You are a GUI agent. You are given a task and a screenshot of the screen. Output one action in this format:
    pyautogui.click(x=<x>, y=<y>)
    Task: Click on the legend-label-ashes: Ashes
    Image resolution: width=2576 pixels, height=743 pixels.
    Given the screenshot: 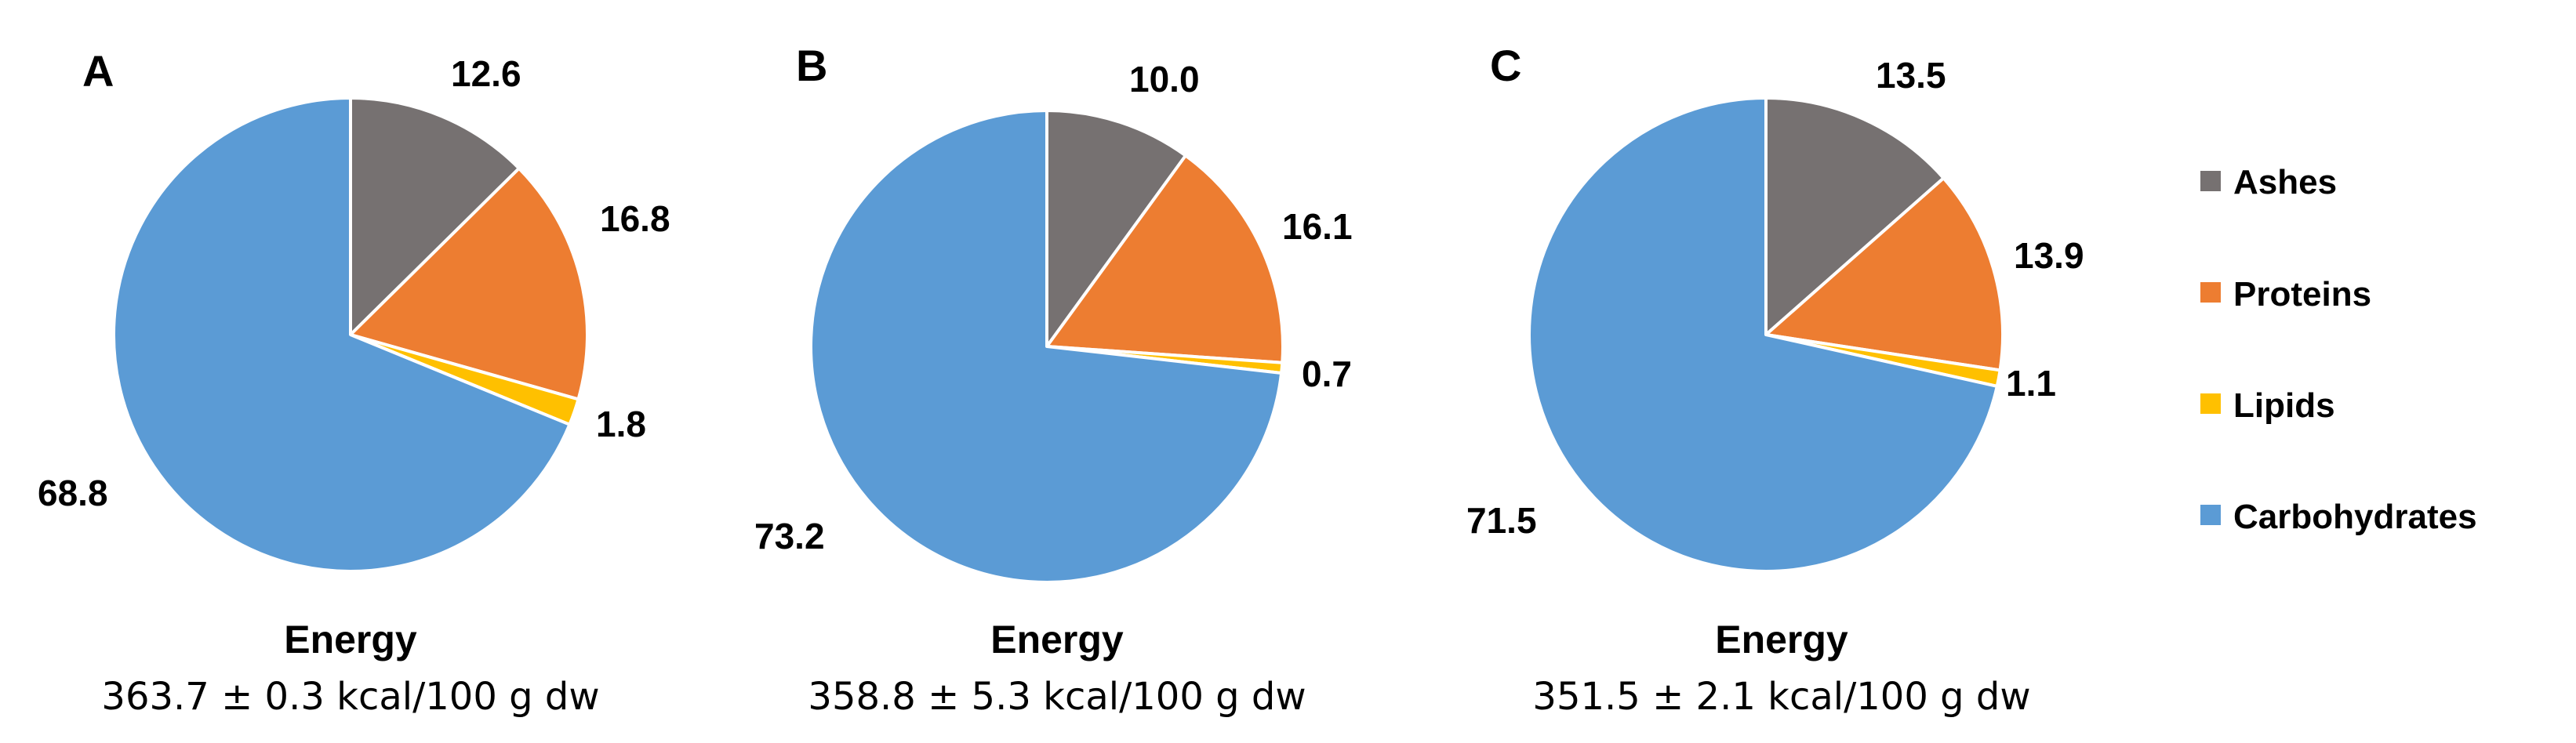 What is the action you would take?
    pyautogui.click(x=2285, y=182)
    